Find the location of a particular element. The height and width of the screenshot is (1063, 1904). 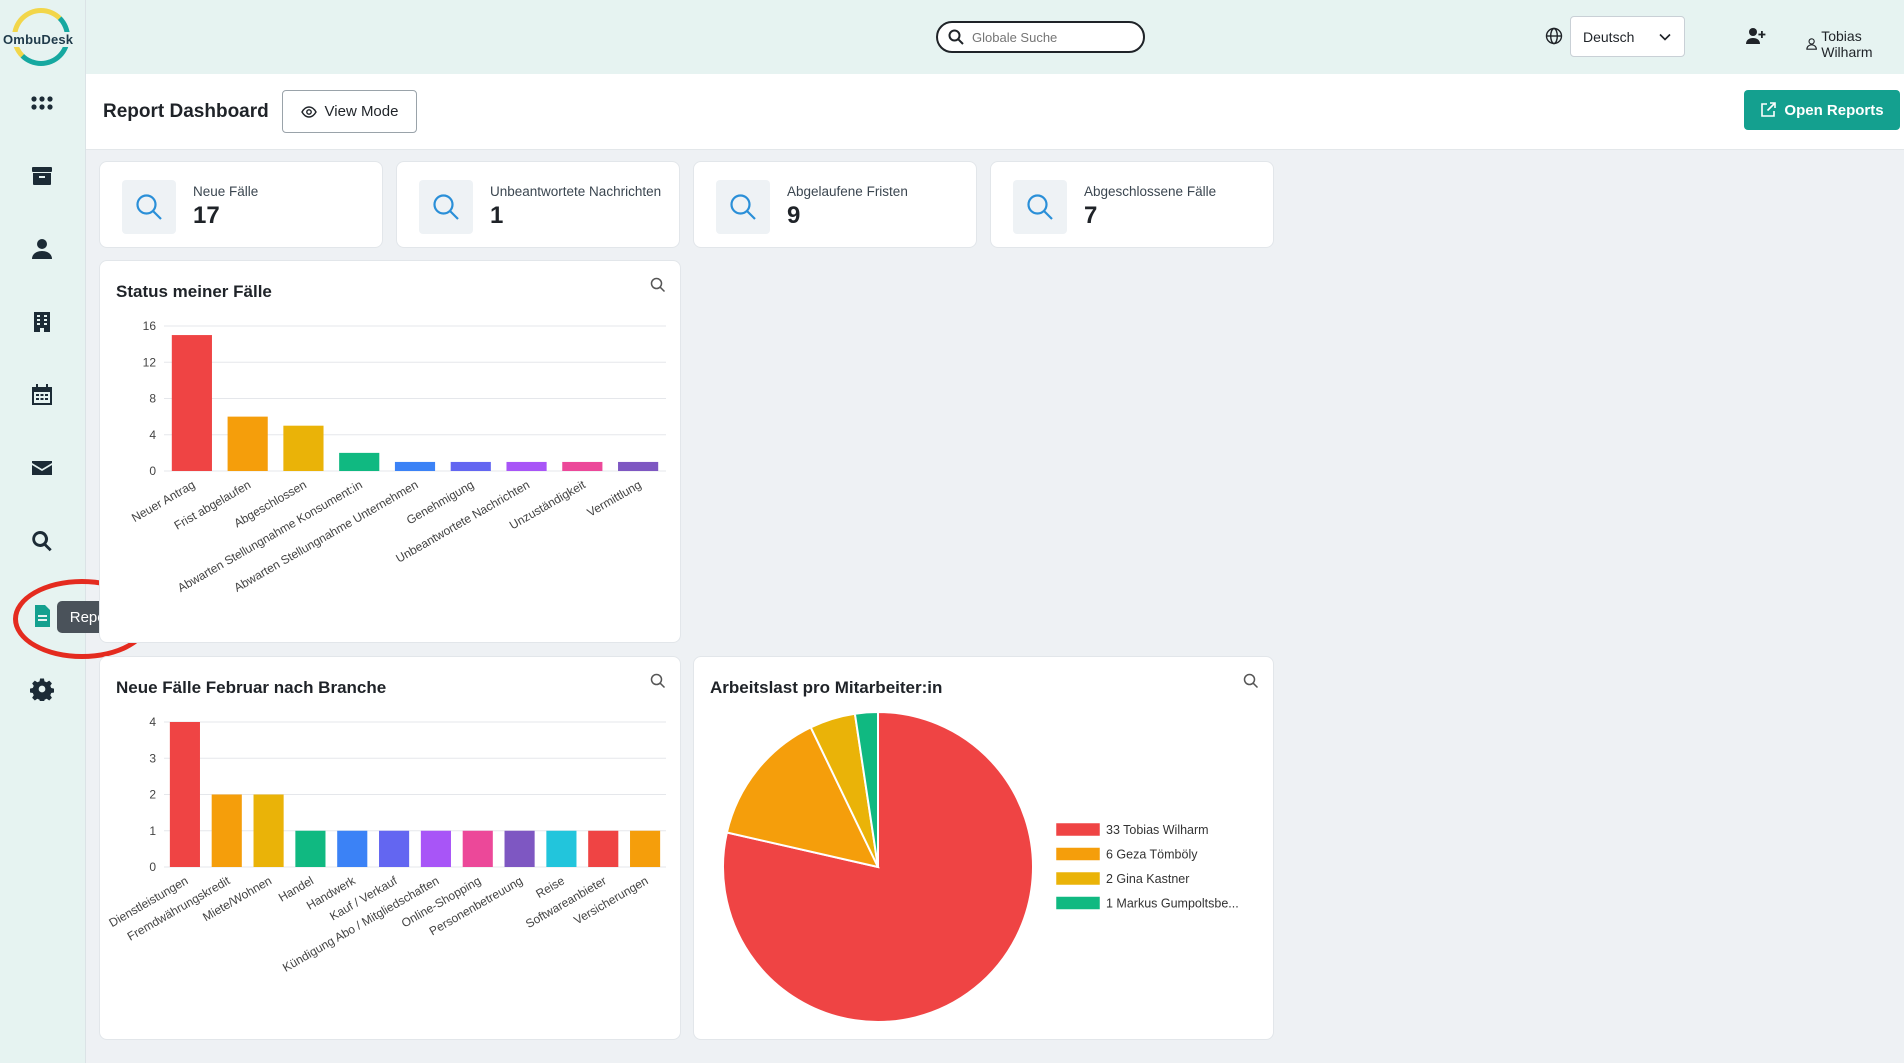

gear-icon is located at coordinates (42, 689).